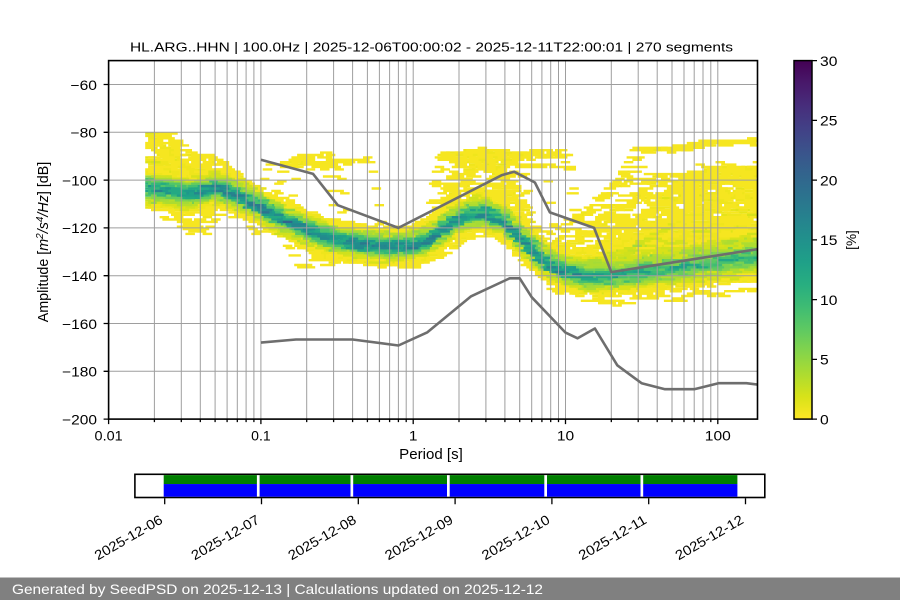  What do you see at coordinates (128, 537) in the screenshot?
I see `svg-text: 2025-12-06` at bounding box center [128, 537].